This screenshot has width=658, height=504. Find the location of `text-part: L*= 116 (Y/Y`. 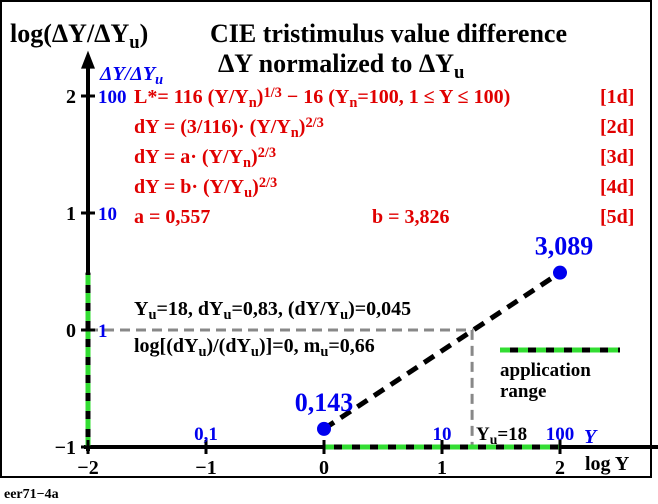

text-part: L*= 116 (Y/Y is located at coordinates (191, 97).